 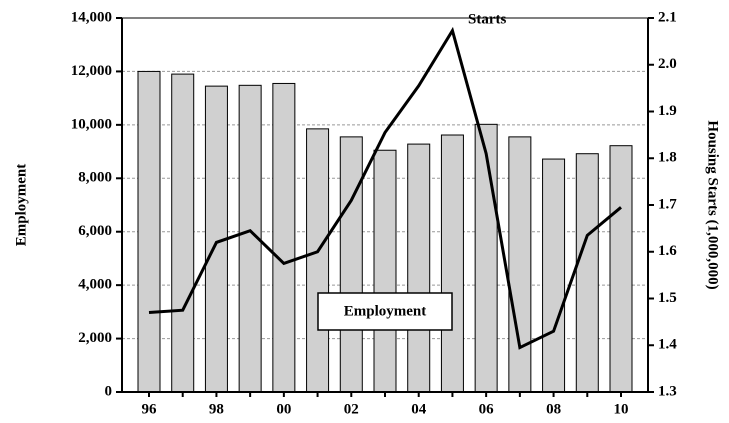 I want to click on y2-tick-label: 1.9, so click(x=667, y=111).